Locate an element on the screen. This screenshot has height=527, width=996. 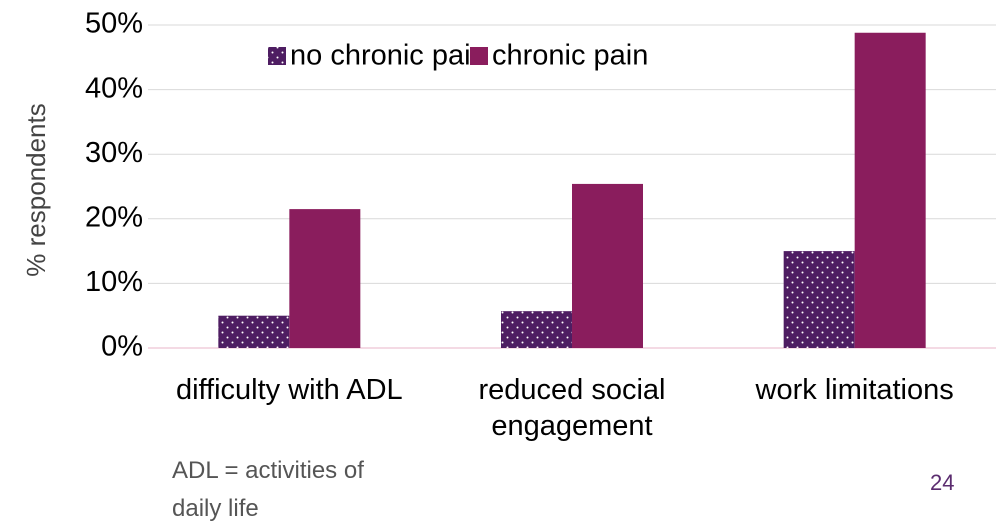
y-axis-label: % respondents is located at coordinates (36, 189).